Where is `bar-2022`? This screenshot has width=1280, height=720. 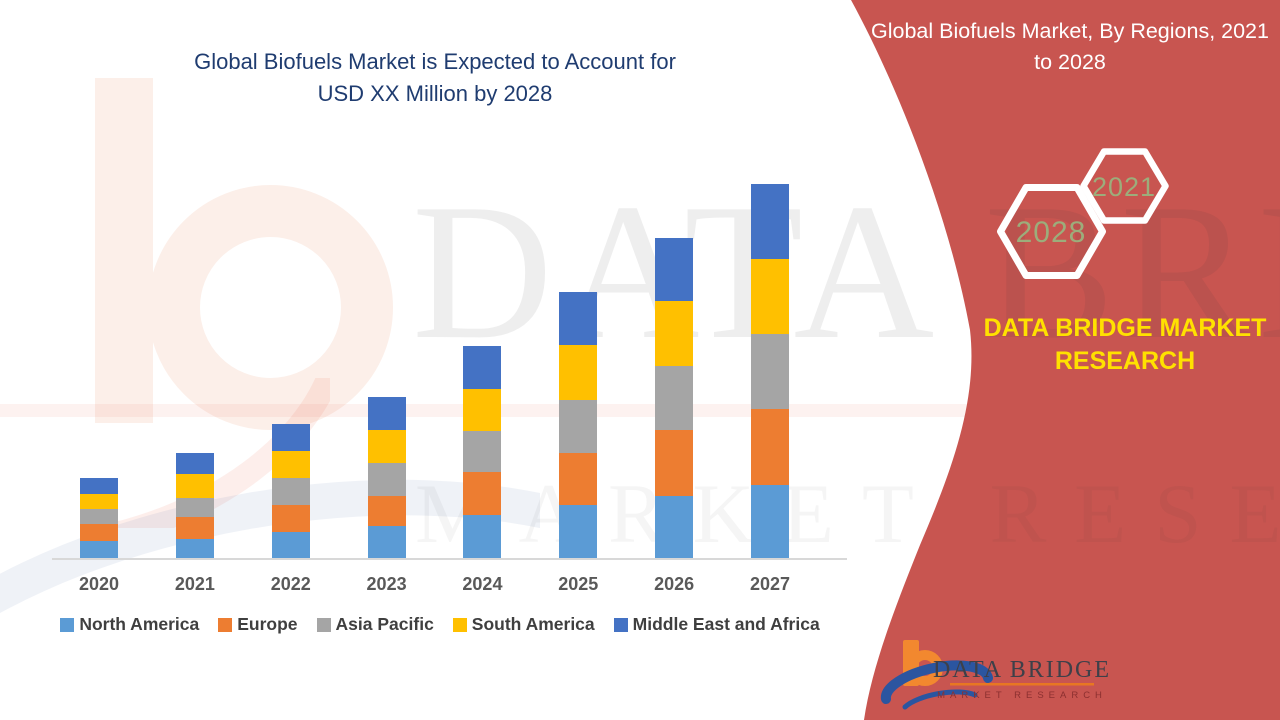
bar-2022 is located at coordinates (290, 491).